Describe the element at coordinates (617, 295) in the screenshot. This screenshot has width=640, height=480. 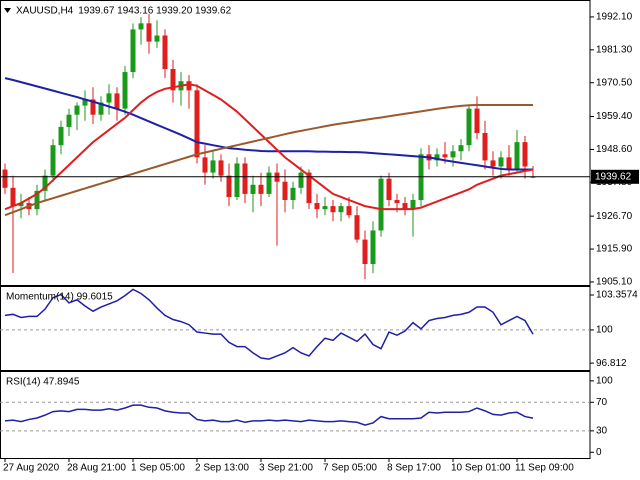
I see `y-tick-label: 103.3574` at that location.